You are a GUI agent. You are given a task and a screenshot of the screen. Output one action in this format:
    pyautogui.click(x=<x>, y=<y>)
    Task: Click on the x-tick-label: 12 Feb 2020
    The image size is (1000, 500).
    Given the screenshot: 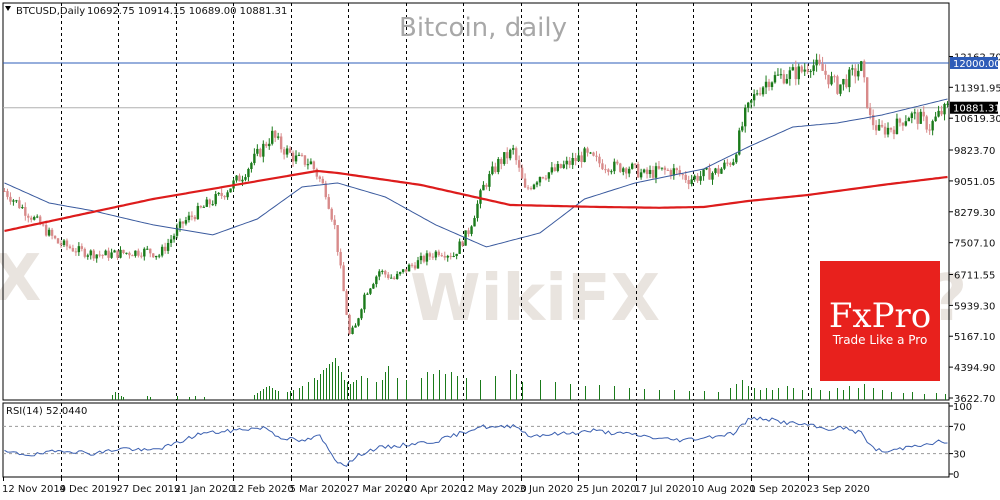 What is the action you would take?
    pyautogui.click(x=263, y=489)
    